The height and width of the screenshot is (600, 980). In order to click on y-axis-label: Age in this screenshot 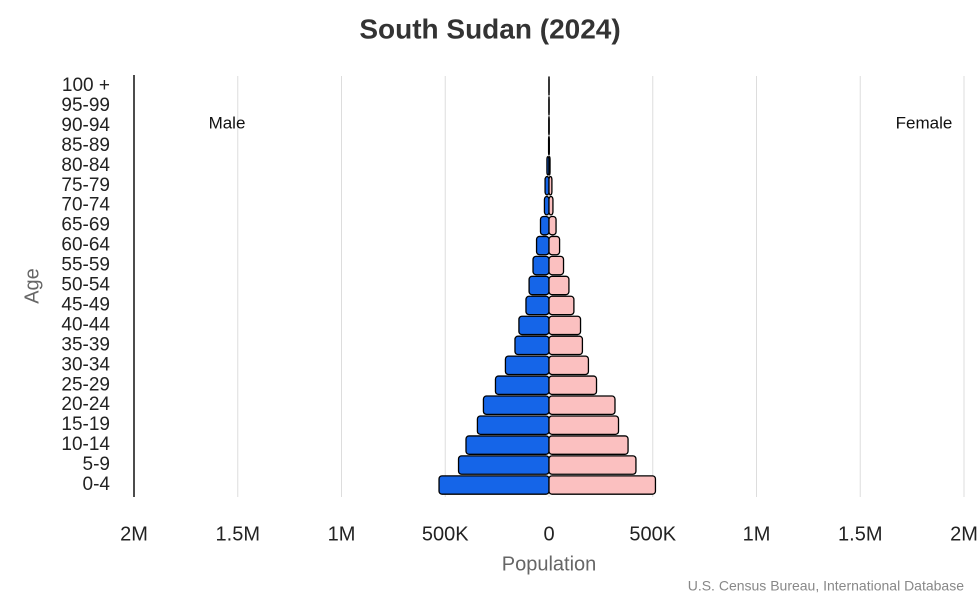, I will do `click(32, 286)`.